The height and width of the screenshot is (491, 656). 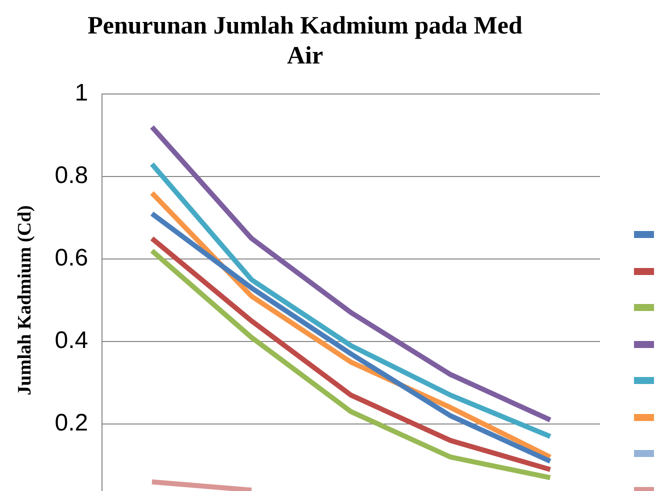 I want to click on y-axis-title: Jumlah Kadmium (Cd), so click(x=25, y=300).